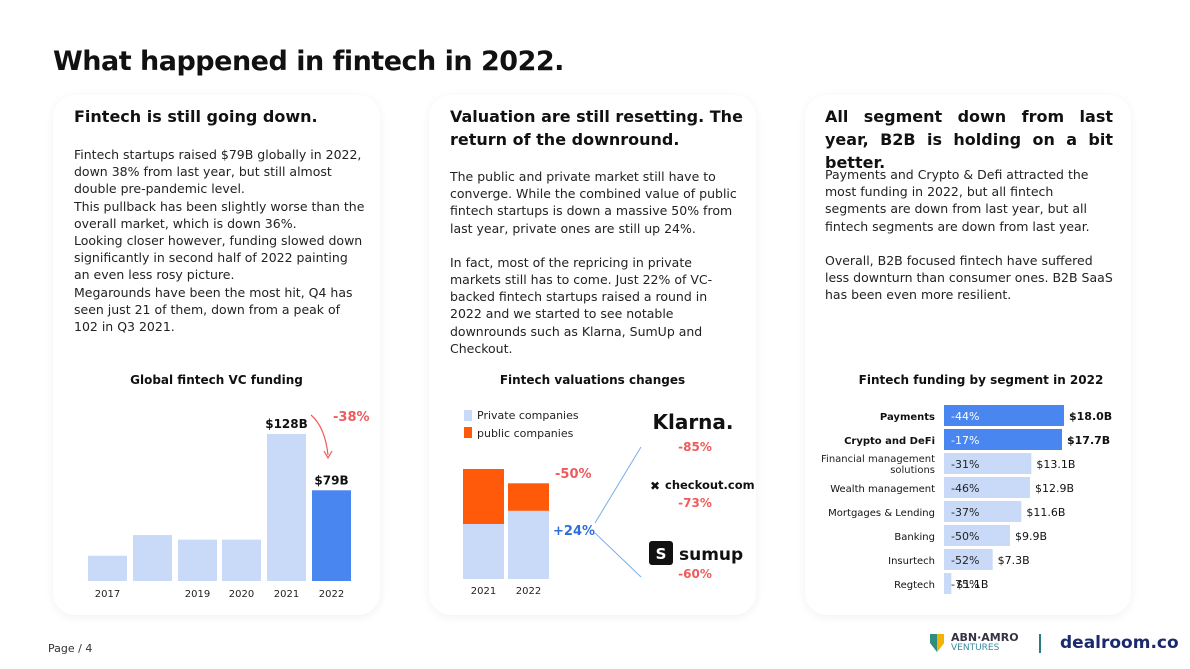 The height and width of the screenshot is (669, 1190). I want to click on value-label: $11.6B, so click(1045, 512).